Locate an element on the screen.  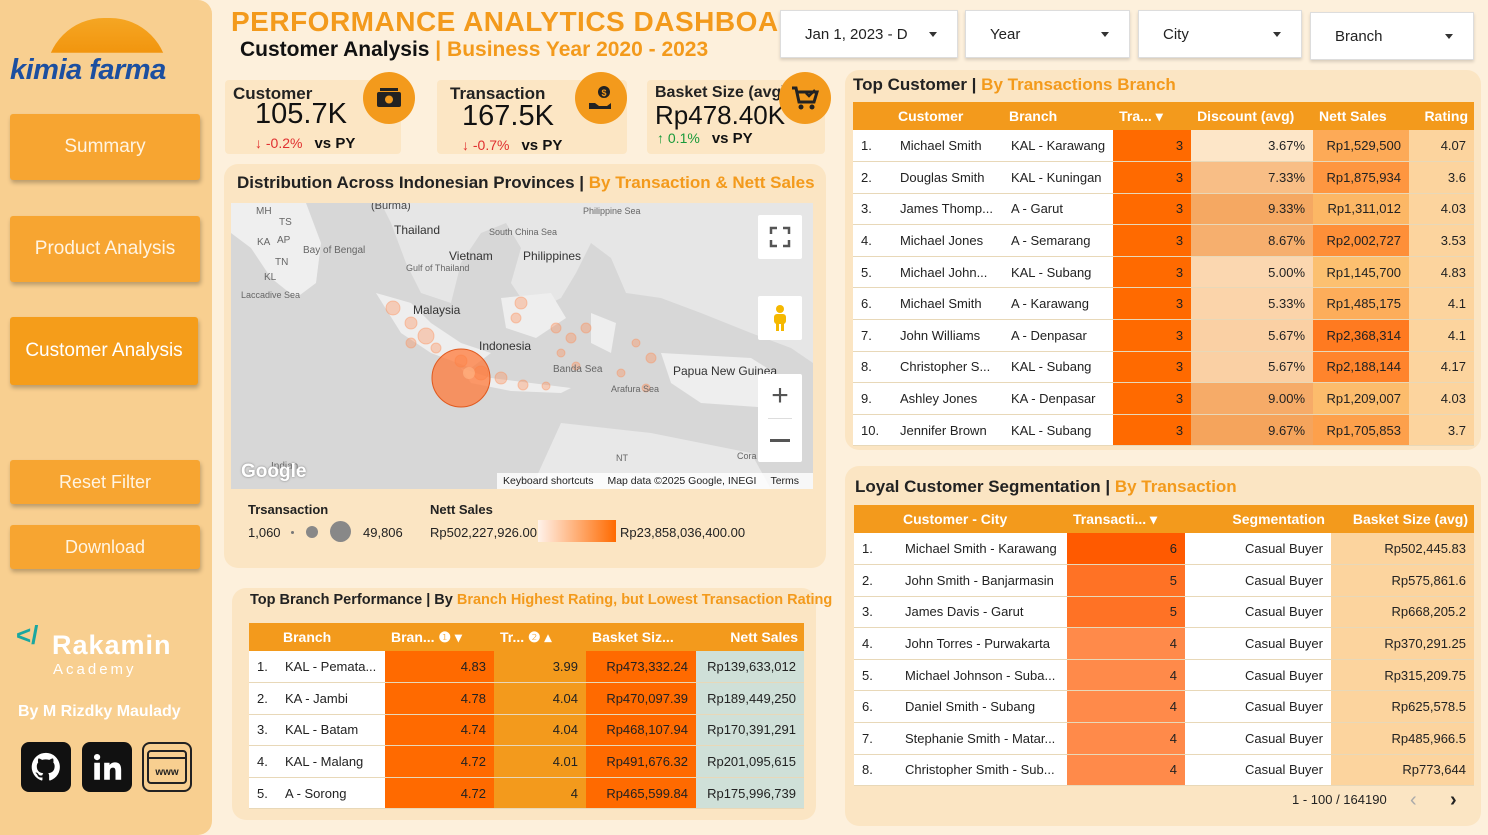
col-discount: Discount (avg) is located at coordinates (1252, 116).